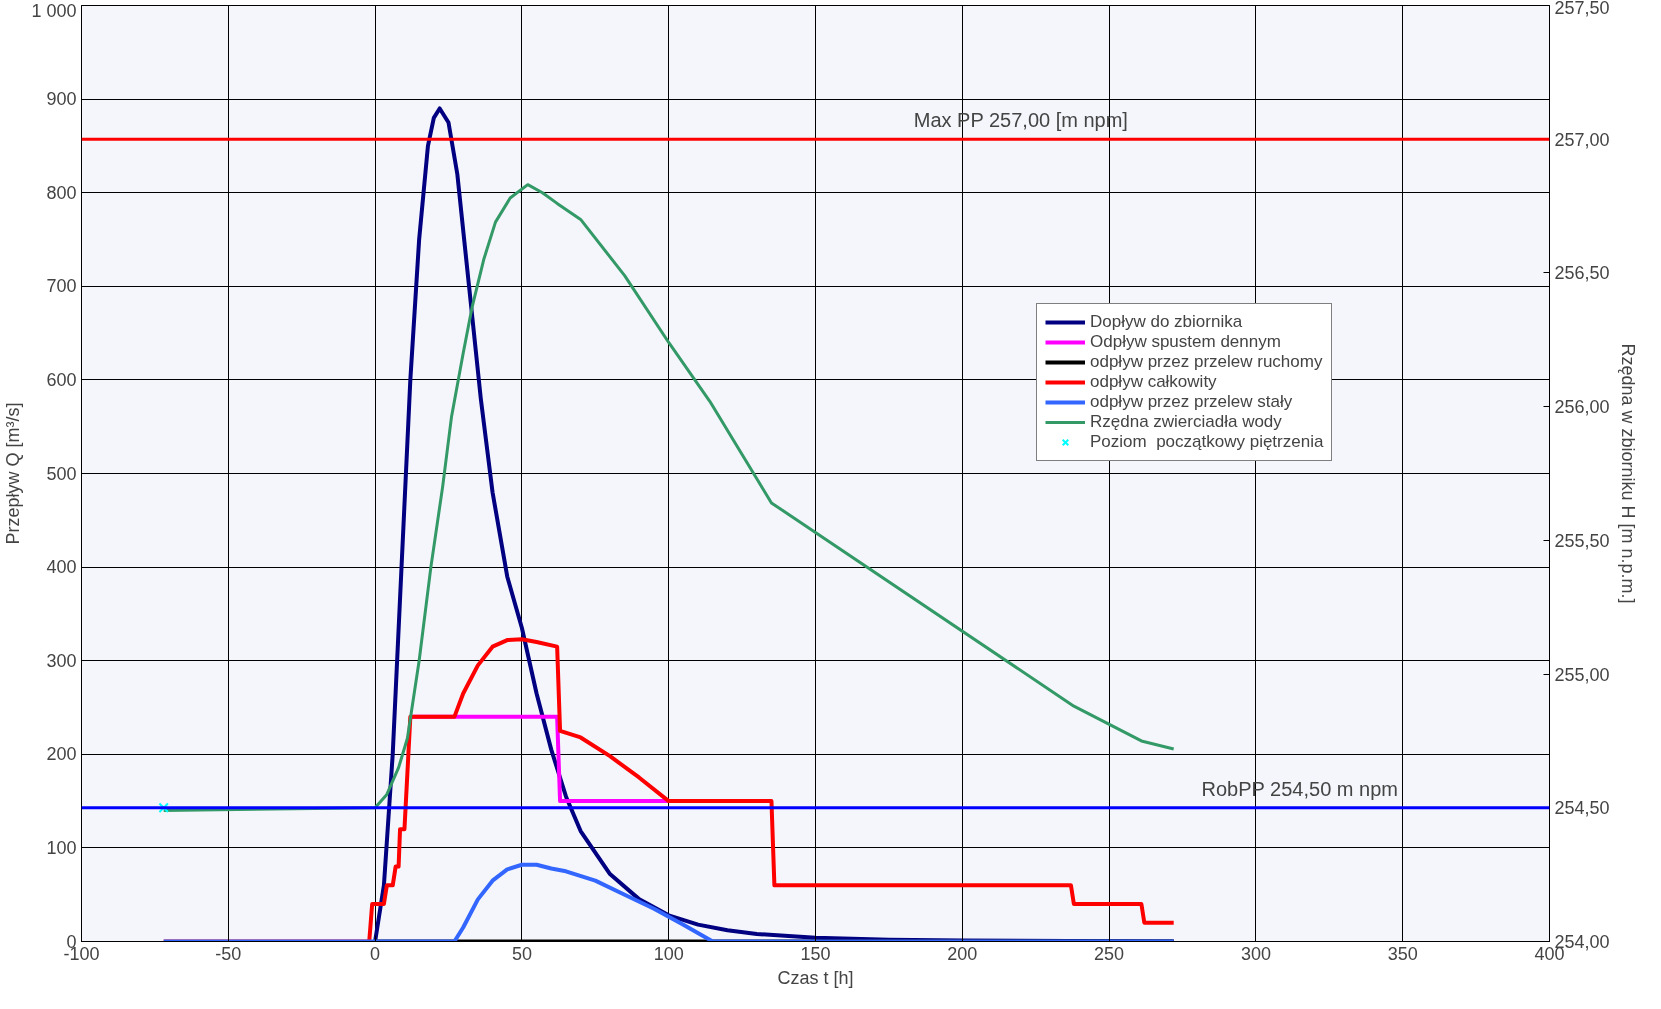 The width and height of the screenshot is (1661, 1009). Describe the element at coordinates (1255, 953) in the screenshot. I see `x-tick-label: 300` at that location.